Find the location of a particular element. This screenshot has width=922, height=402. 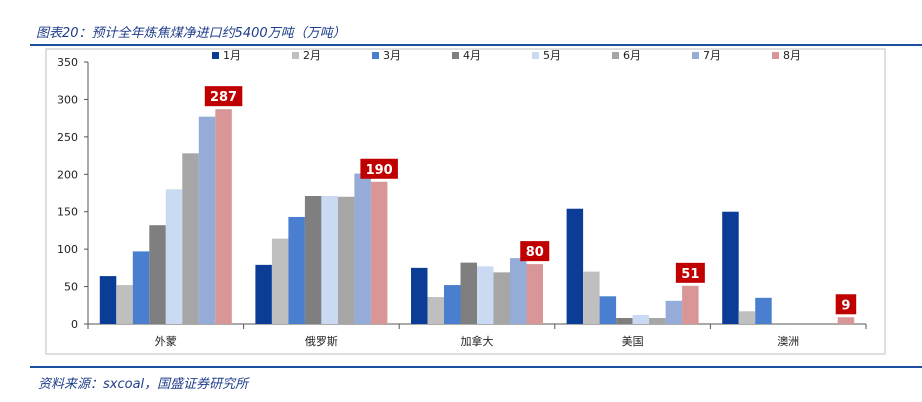

y-tick-label: 100 is located at coordinates (67, 249).